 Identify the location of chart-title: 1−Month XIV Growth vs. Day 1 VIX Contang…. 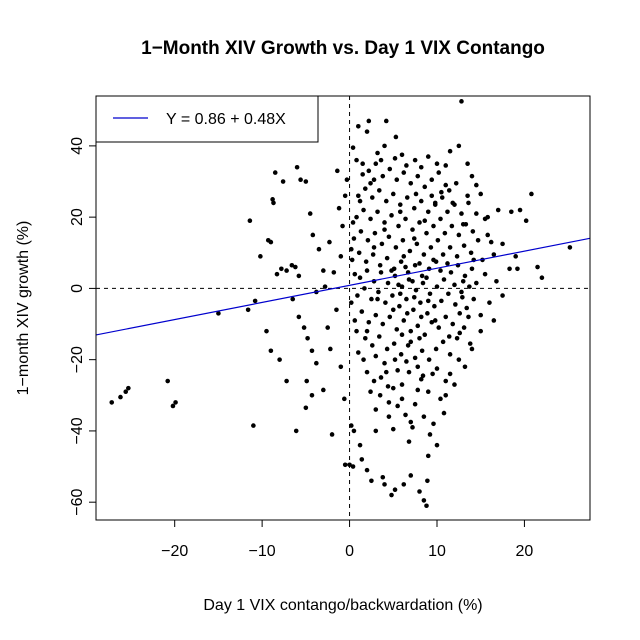
(343, 48).